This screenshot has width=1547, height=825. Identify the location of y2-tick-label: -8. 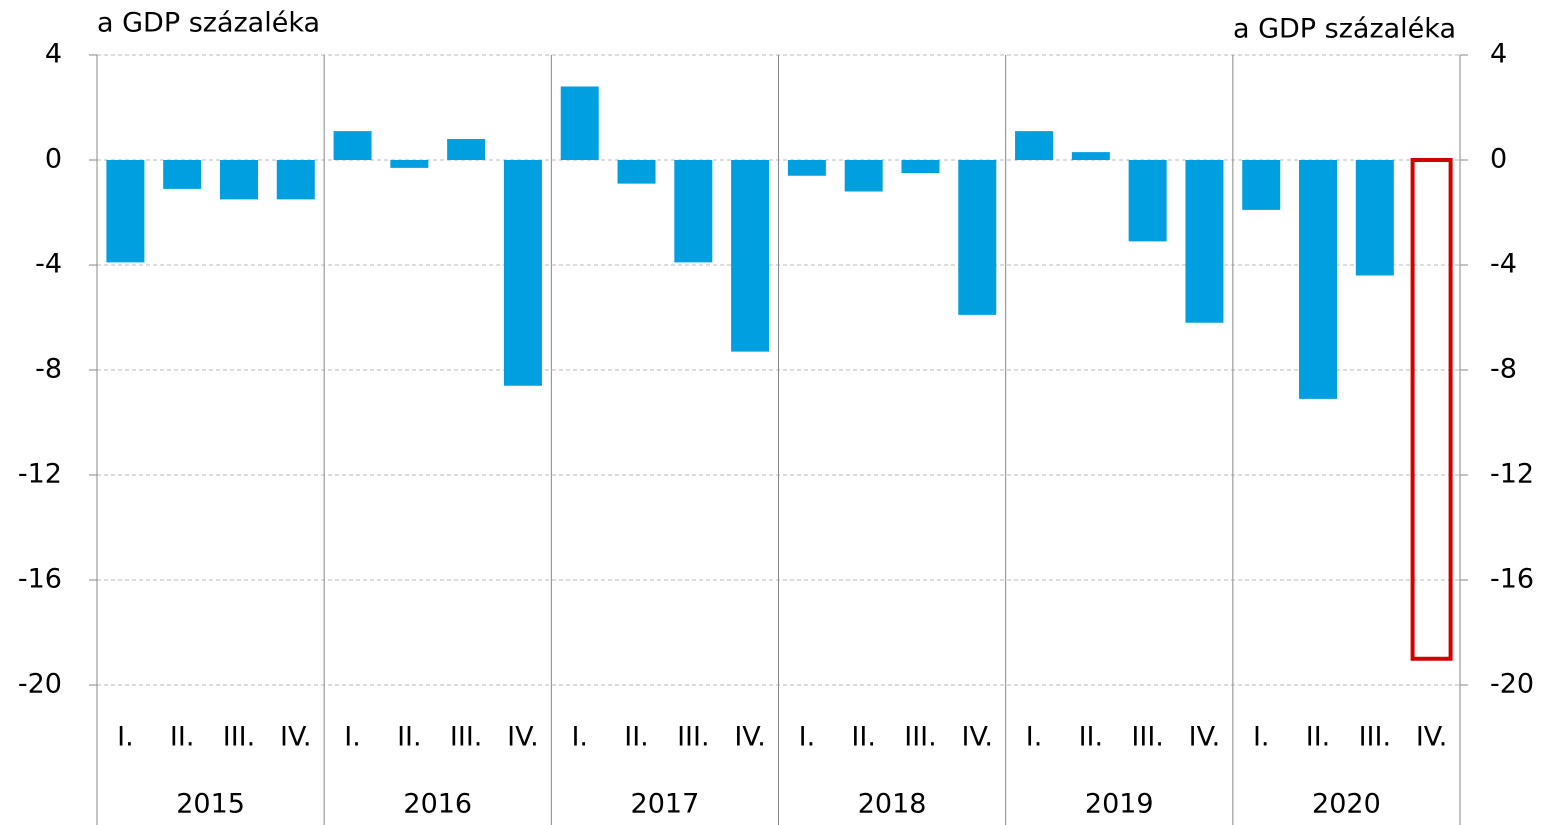
(1503, 369).